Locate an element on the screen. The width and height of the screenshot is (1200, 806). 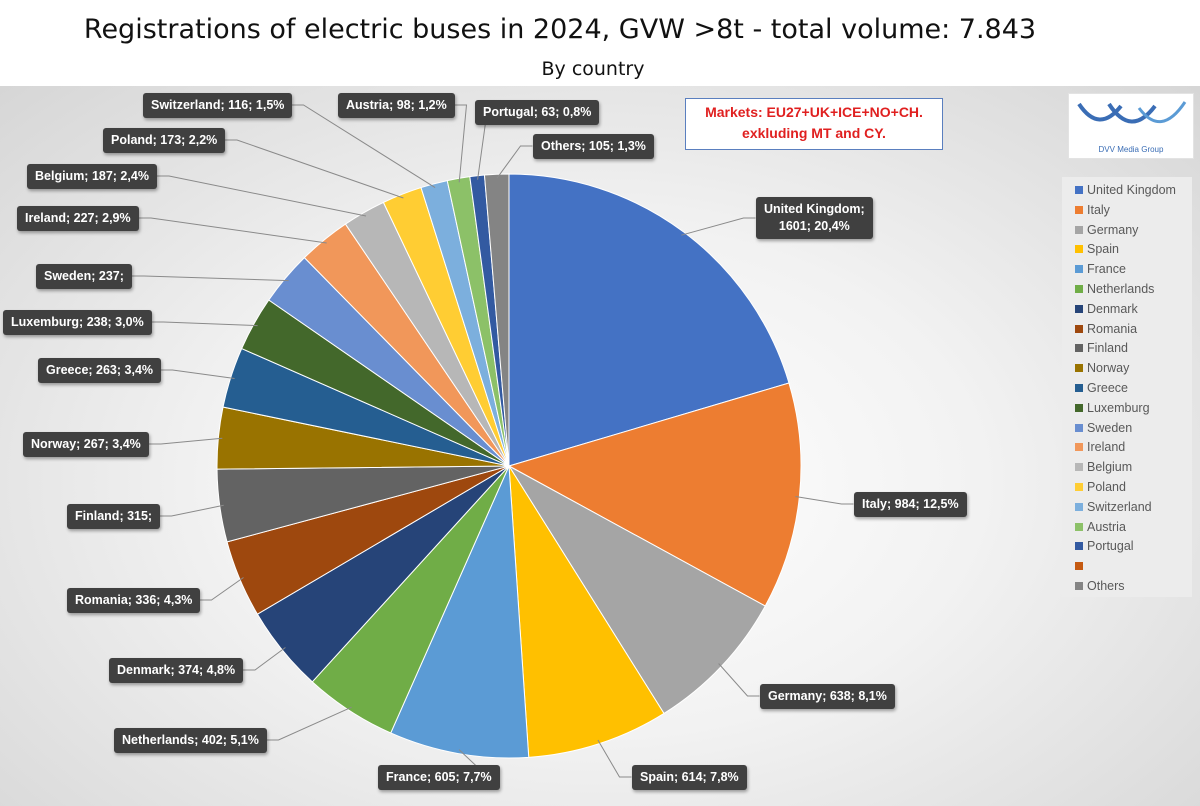
legend-item-austria: Austria is located at coordinates (1100, 527).